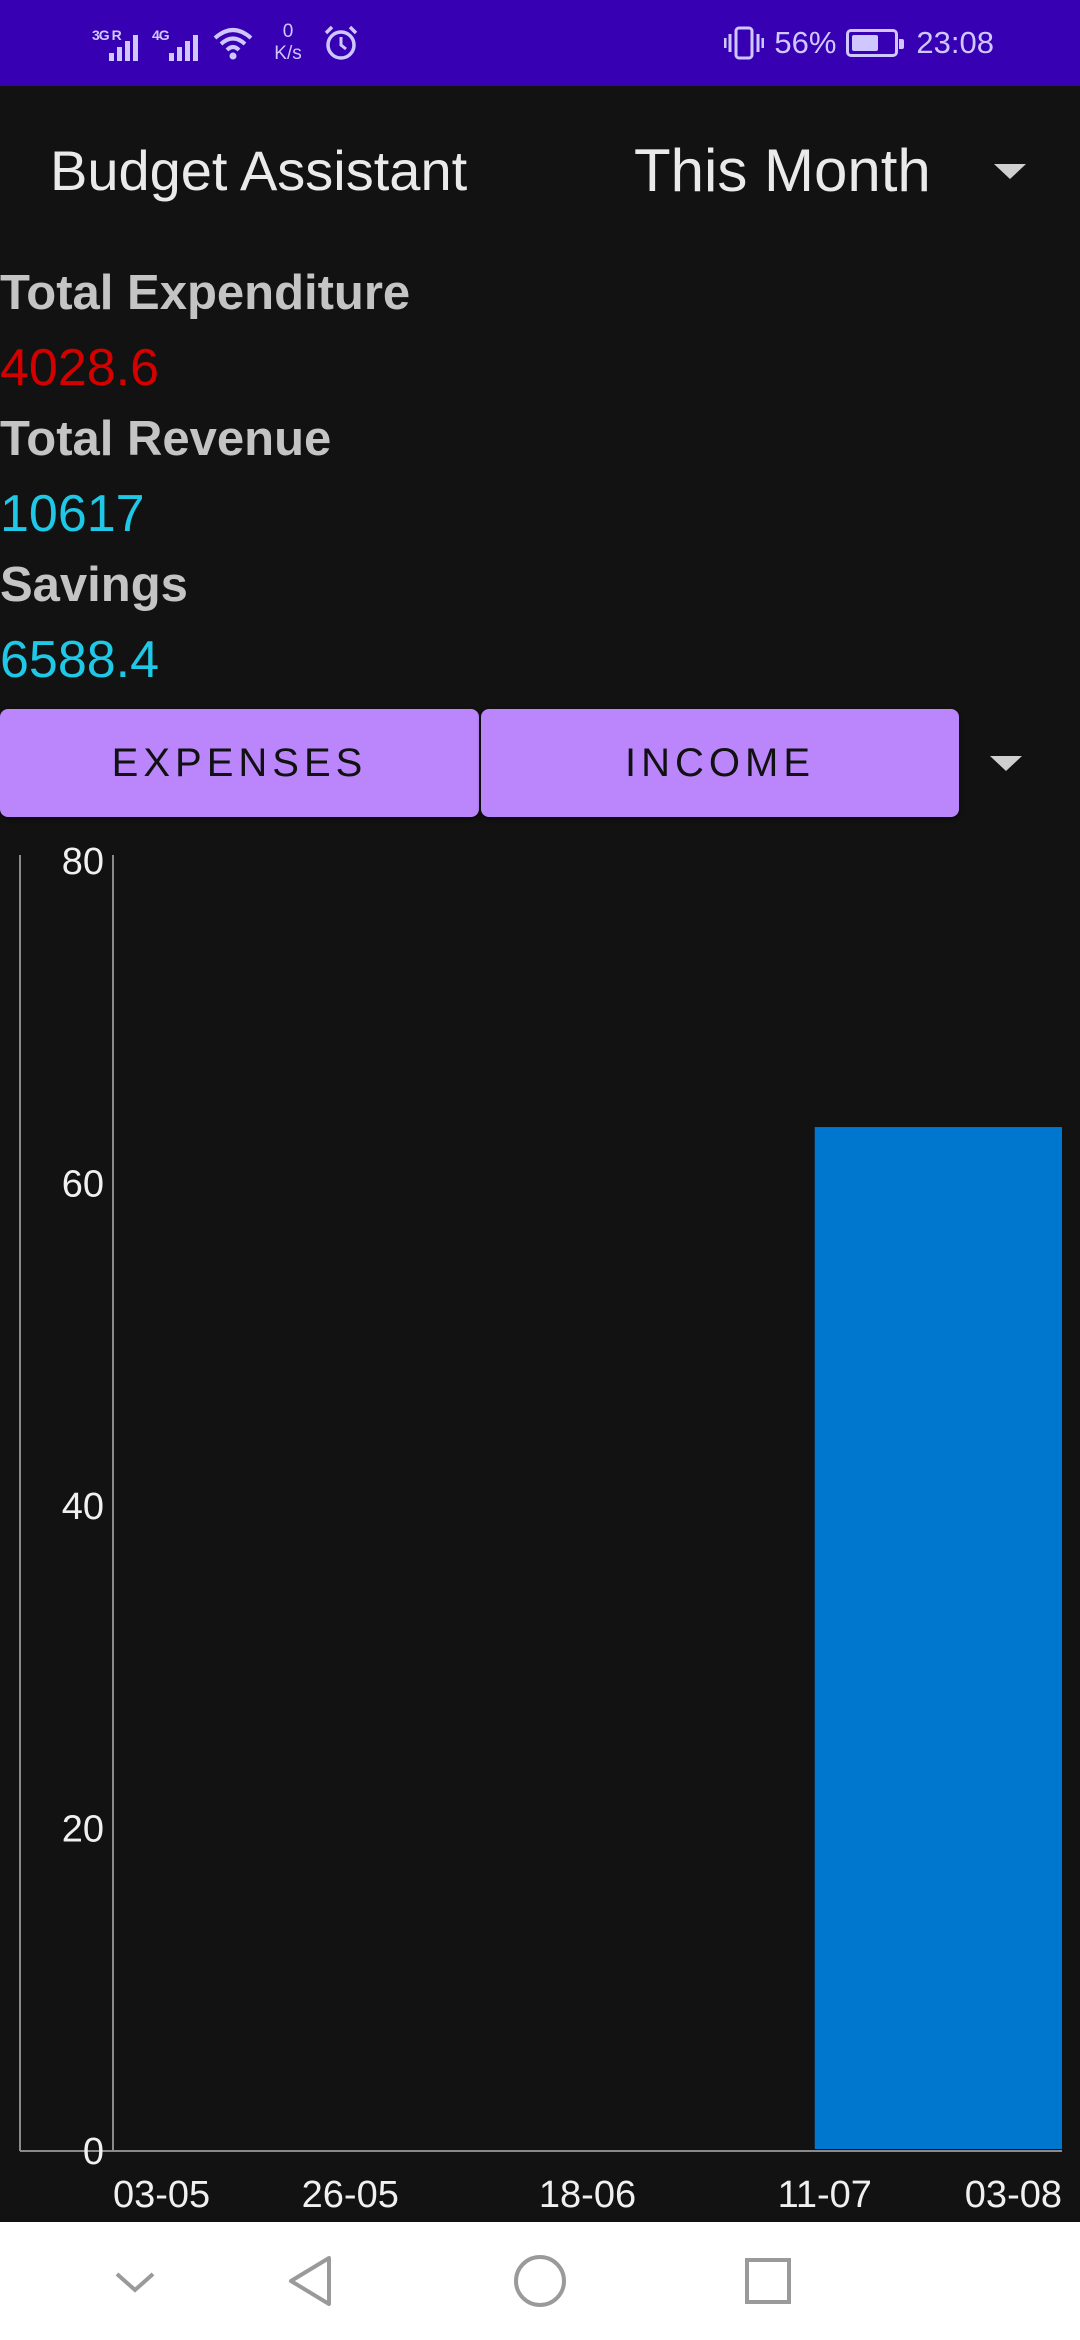 Image resolution: width=1080 pixels, height=2340 pixels. I want to click on period-selected-value: This Month, so click(782, 170).